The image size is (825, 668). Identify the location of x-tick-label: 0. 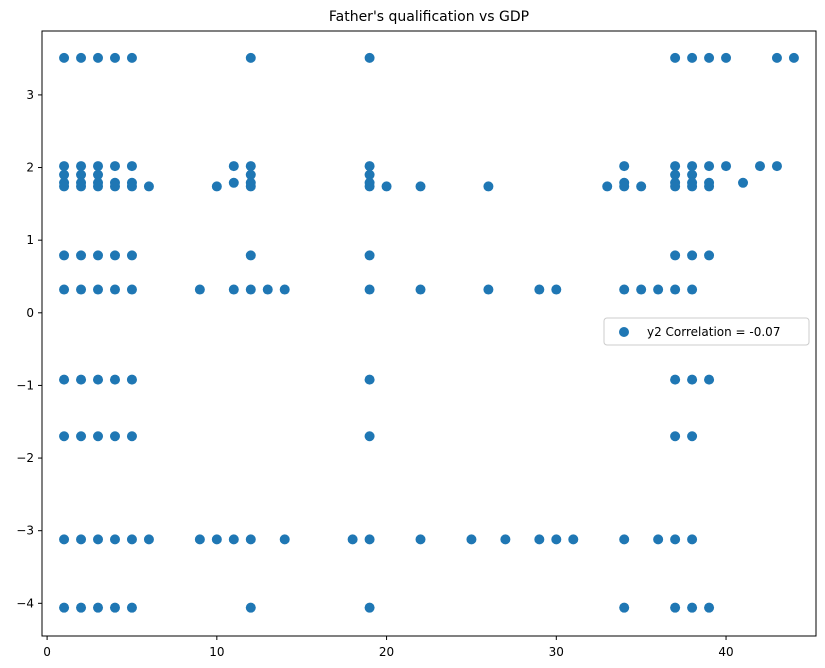
(47, 652).